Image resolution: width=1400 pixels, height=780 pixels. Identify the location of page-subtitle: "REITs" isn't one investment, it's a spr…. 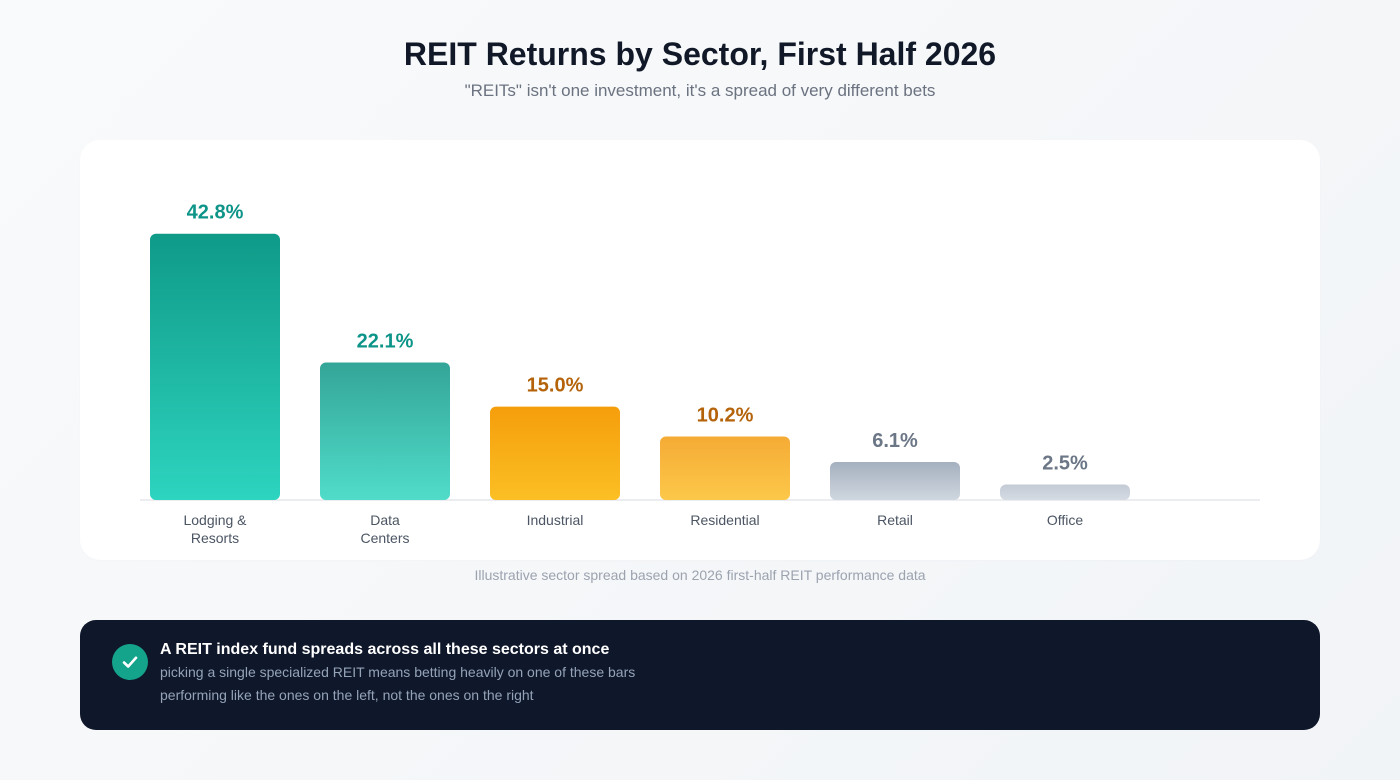
(700, 90).